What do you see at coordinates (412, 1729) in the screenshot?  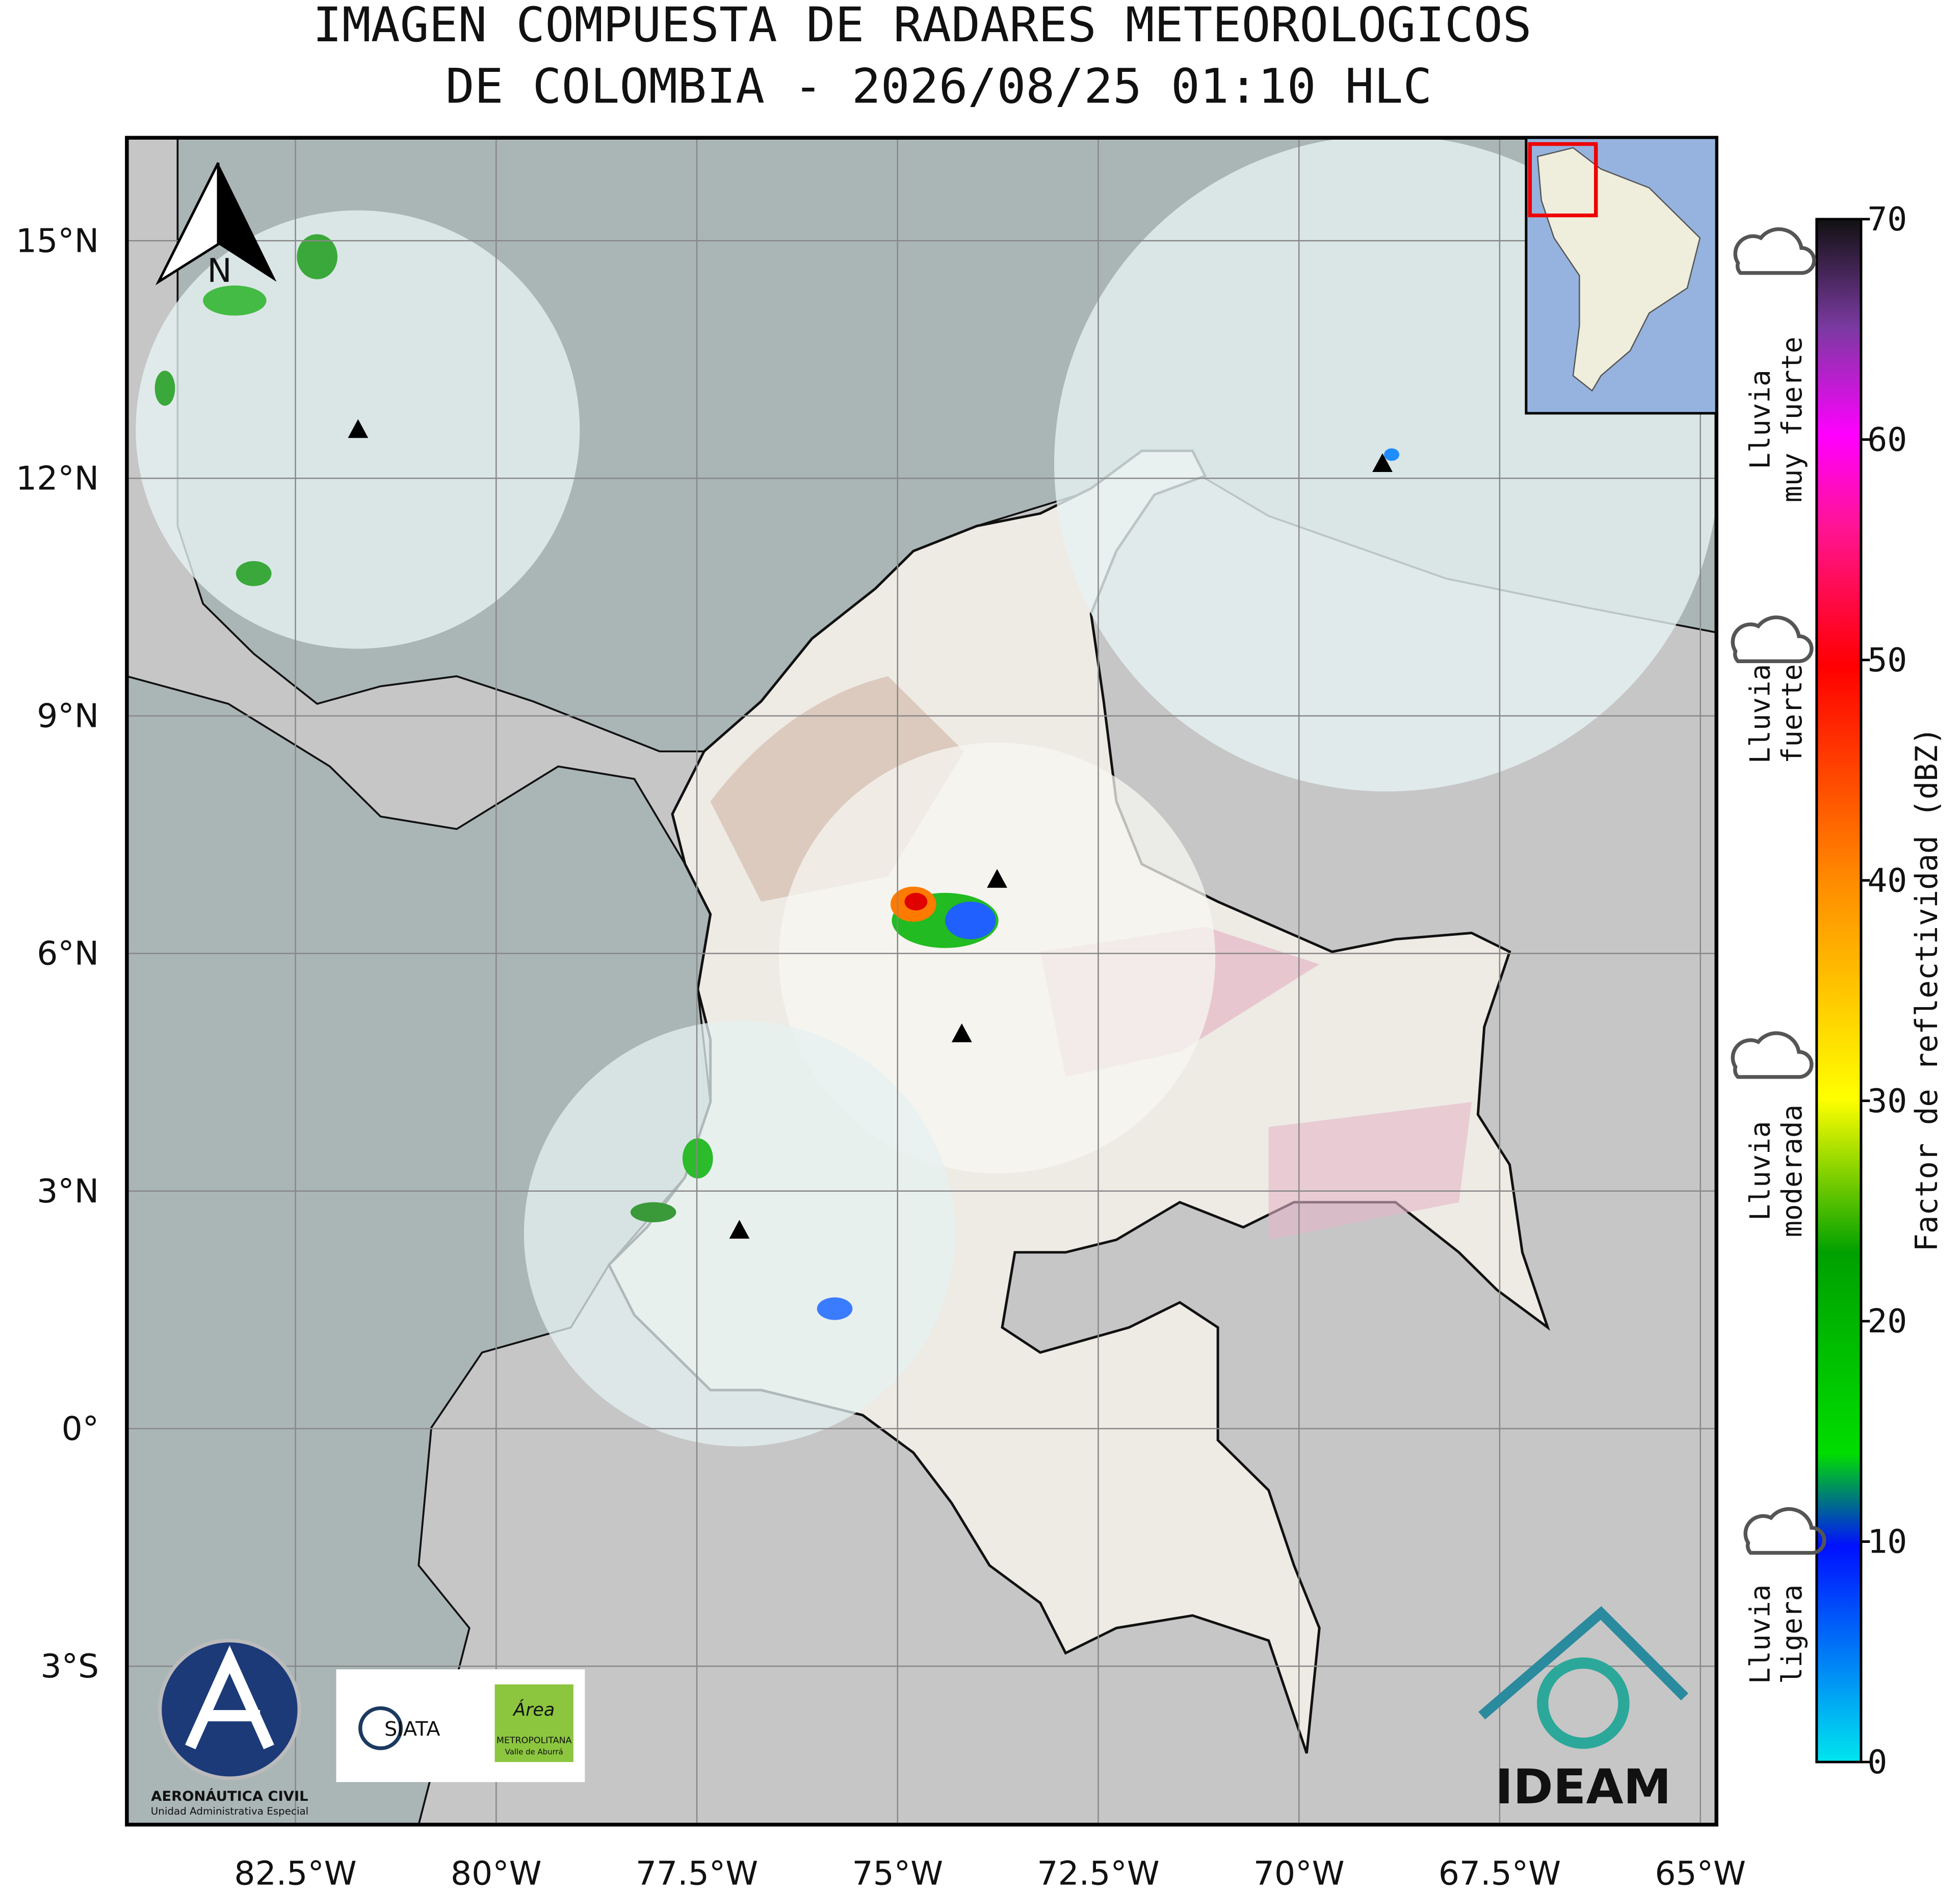 I see `logo-text: SIATA` at bounding box center [412, 1729].